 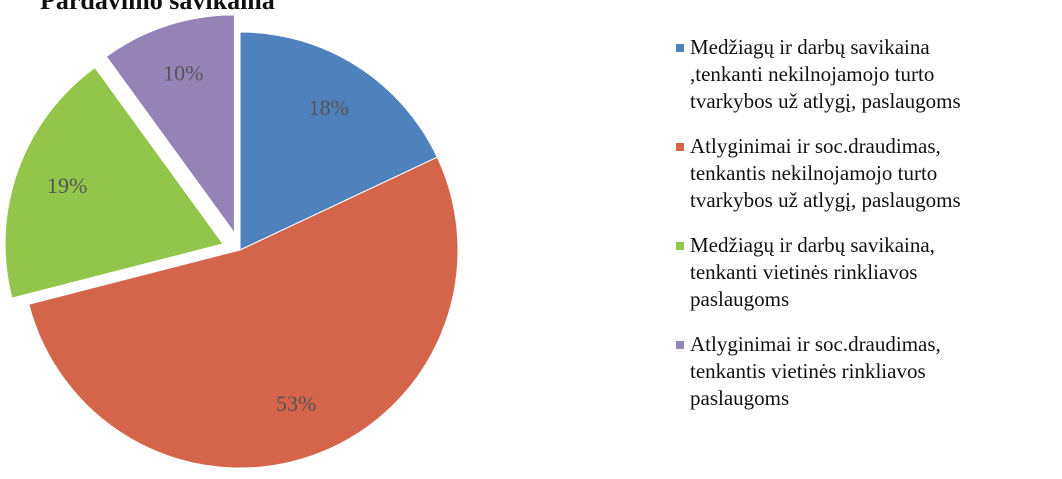 I want to click on data-label: 10%, so click(x=183, y=72).